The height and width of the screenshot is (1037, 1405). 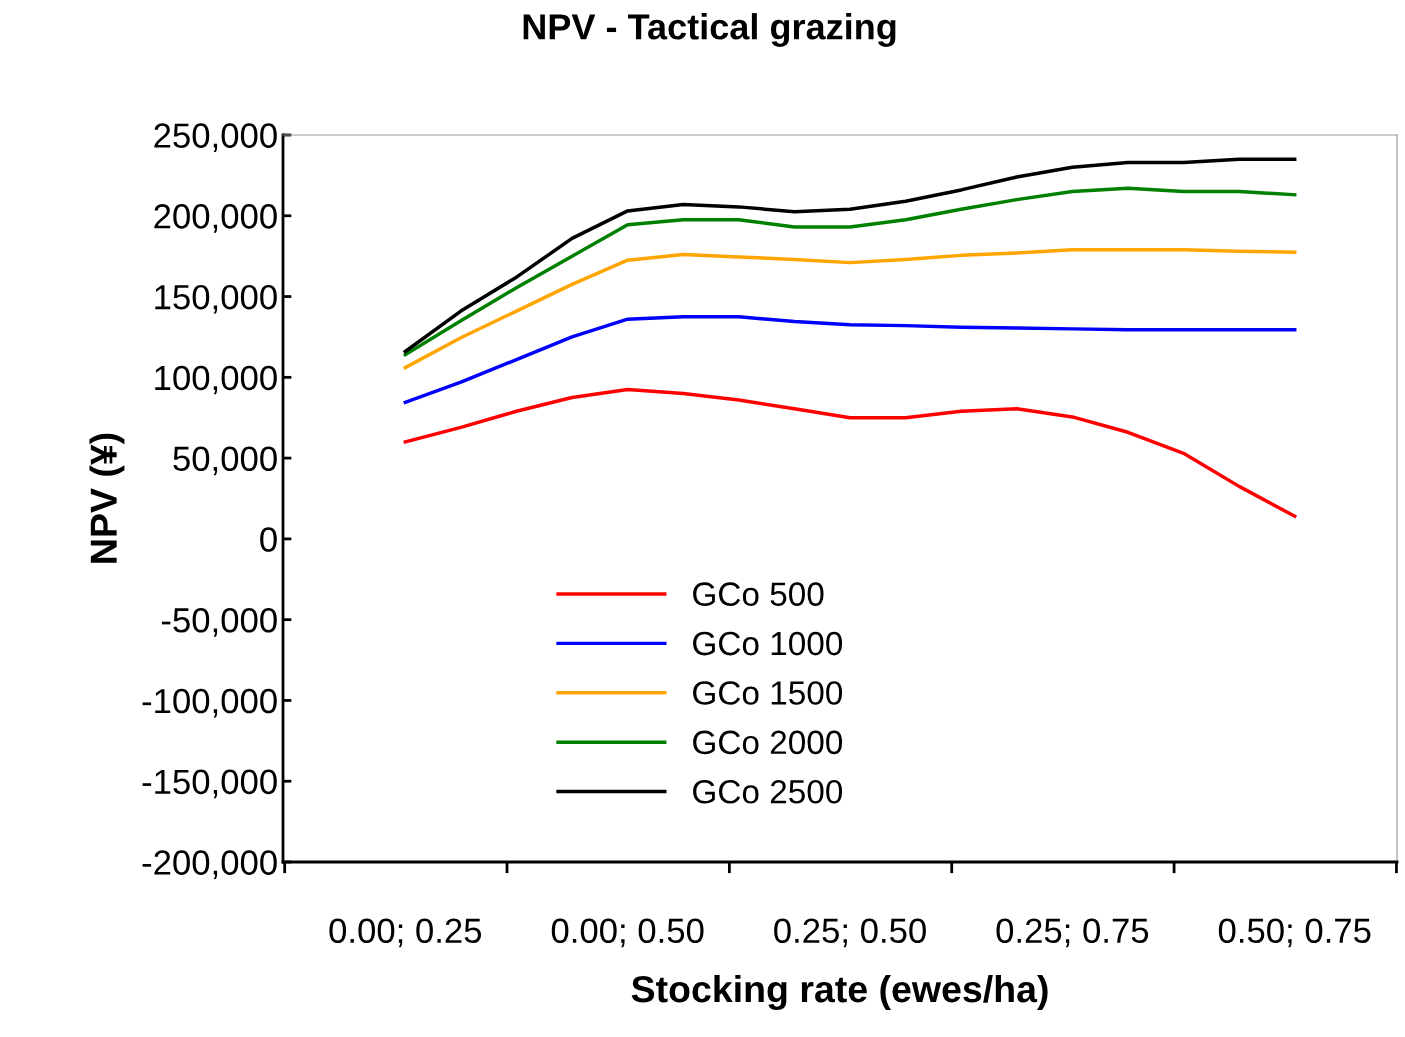 I want to click on legend-label: GCo 2500, so click(x=768, y=792).